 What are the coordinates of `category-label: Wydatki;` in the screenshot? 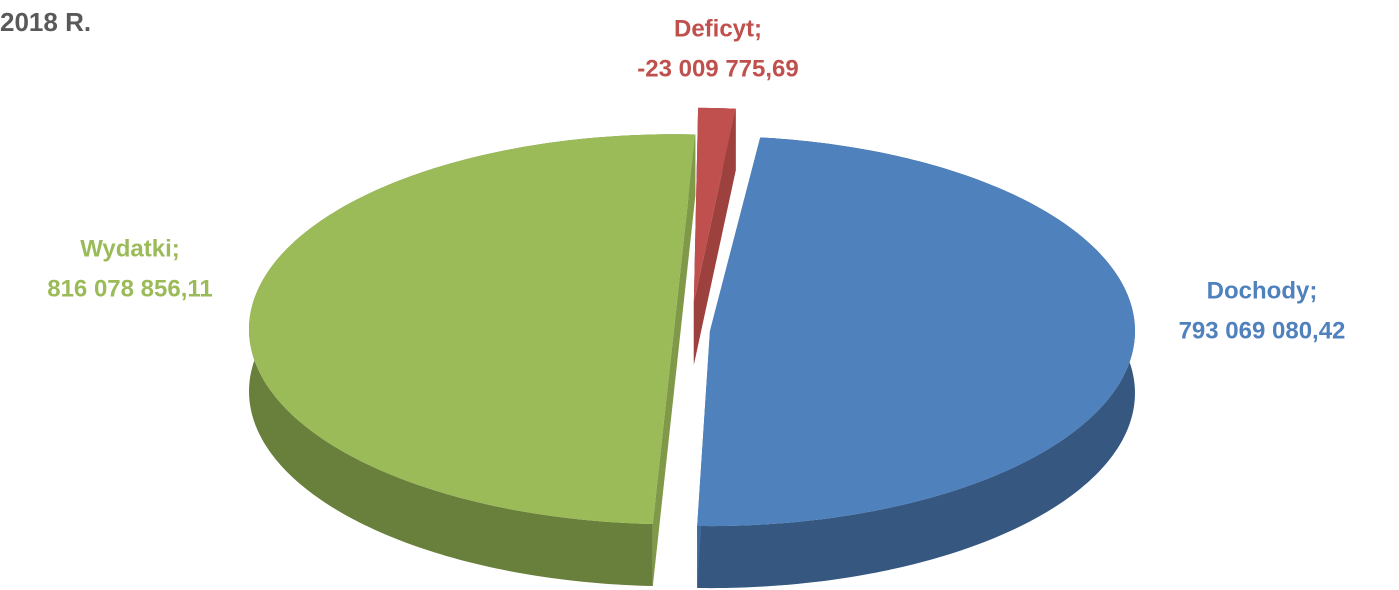 It's located at (130, 248).